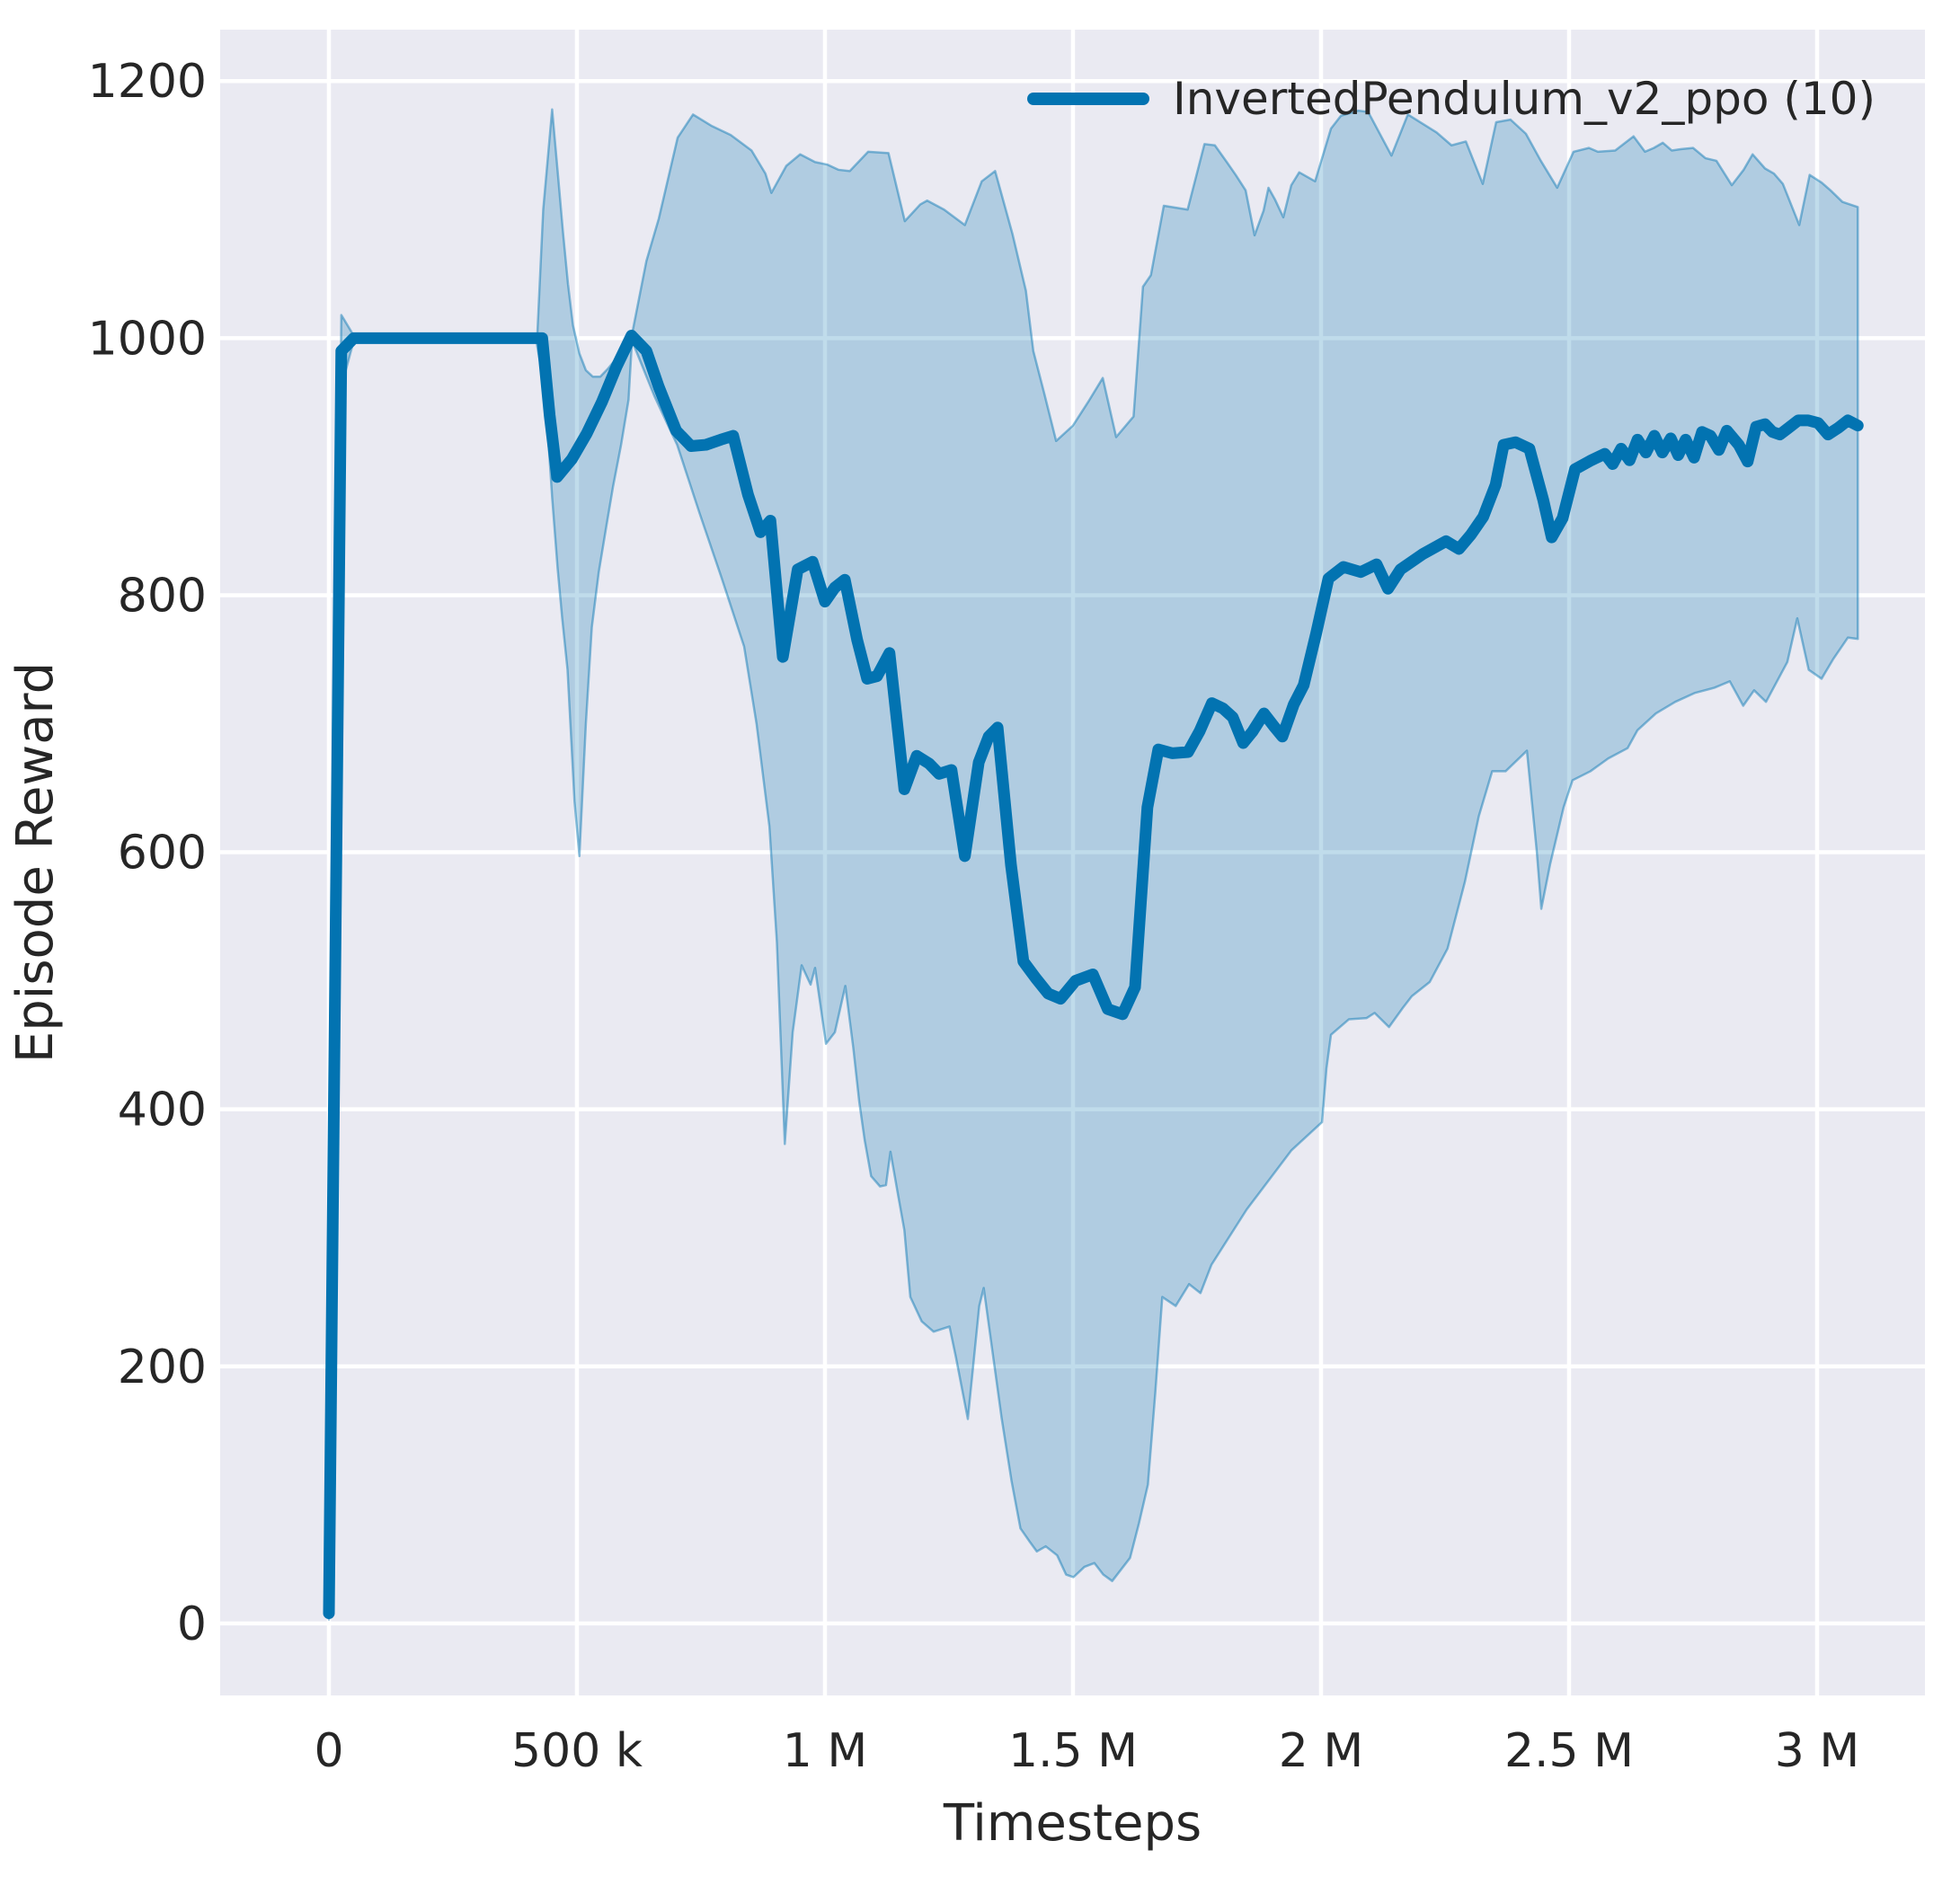 The height and width of the screenshot is (1885, 1960). What do you see at coordinates (147, 82) in the screenshot?
I see `y-tick-label-6: 1200` at bounding box center [147, 82].